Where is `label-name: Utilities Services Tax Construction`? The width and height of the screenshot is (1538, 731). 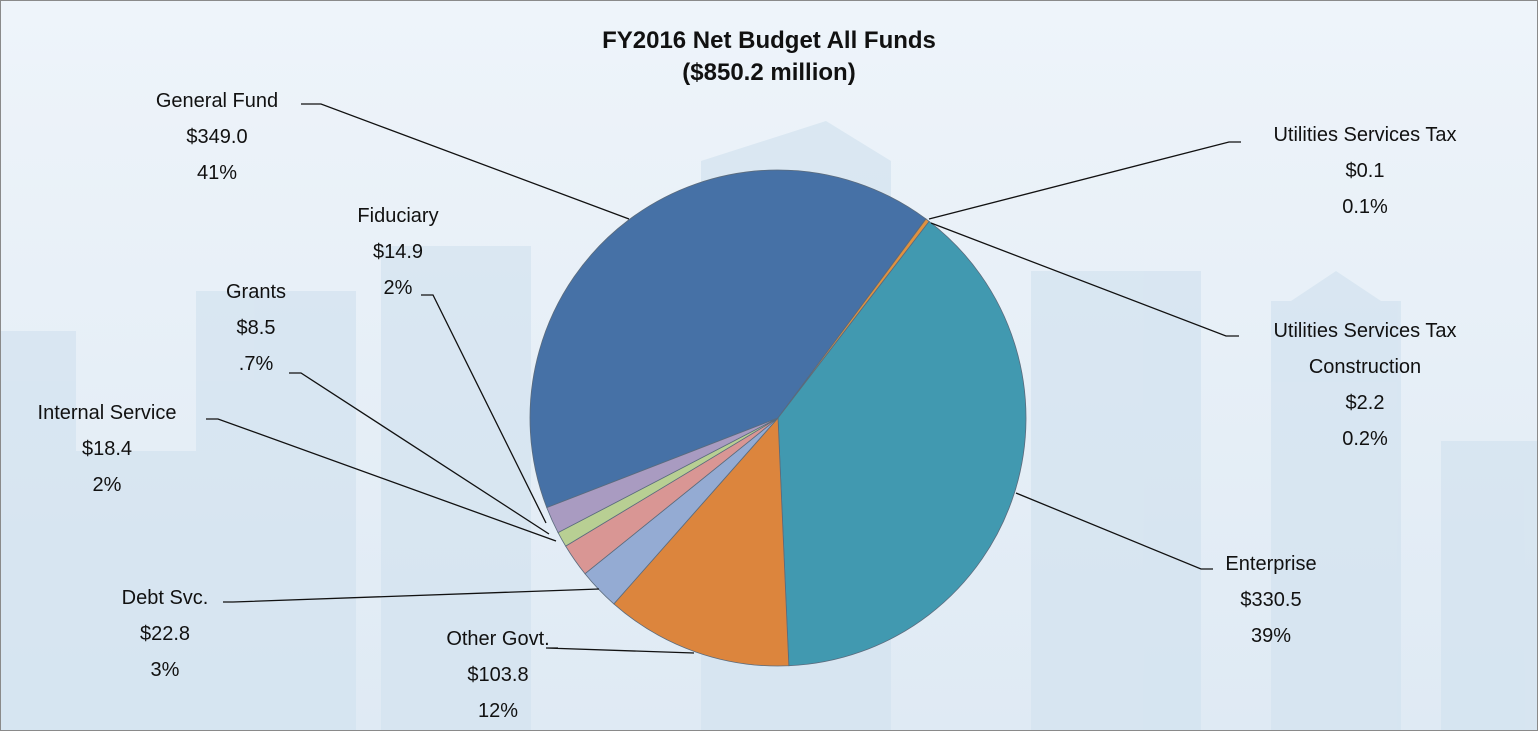
label-name: Utilities Services Tax Construction is located at coordinates (1365, 349).